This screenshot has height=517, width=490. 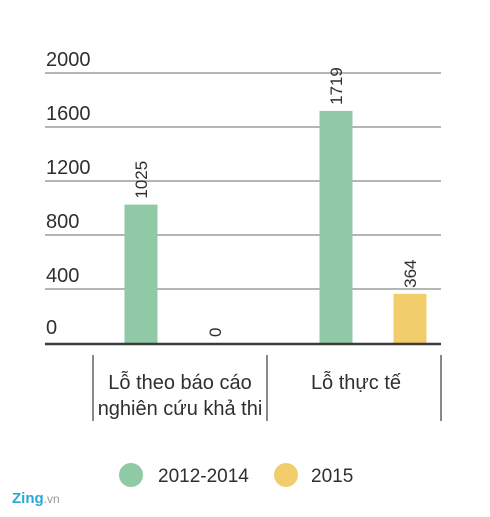 I want to click on y-tick-label: 800, so click(x=62, y=222).